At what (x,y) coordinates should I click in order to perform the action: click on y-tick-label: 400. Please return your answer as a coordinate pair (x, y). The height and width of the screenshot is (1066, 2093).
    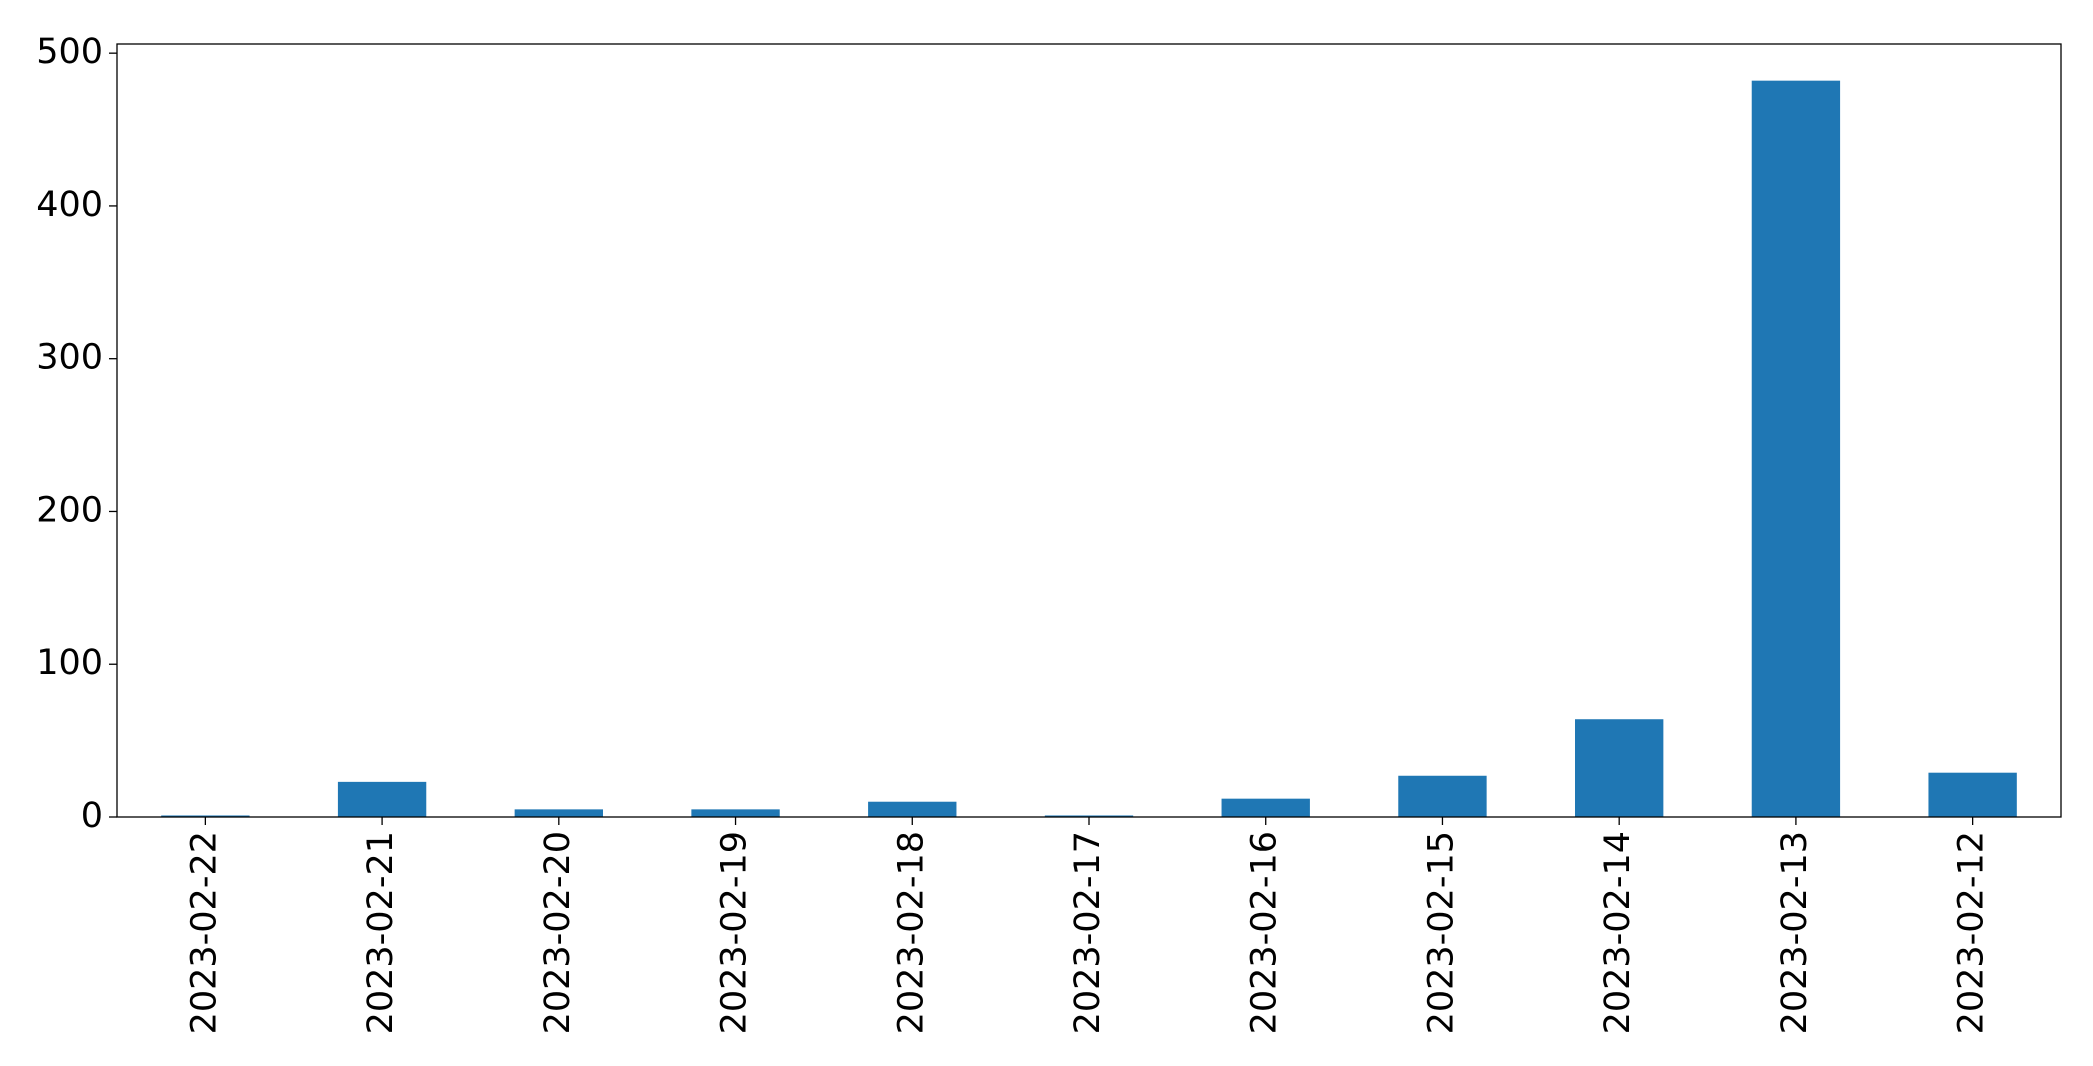
    Looking at the image, I should click on (69, 205).